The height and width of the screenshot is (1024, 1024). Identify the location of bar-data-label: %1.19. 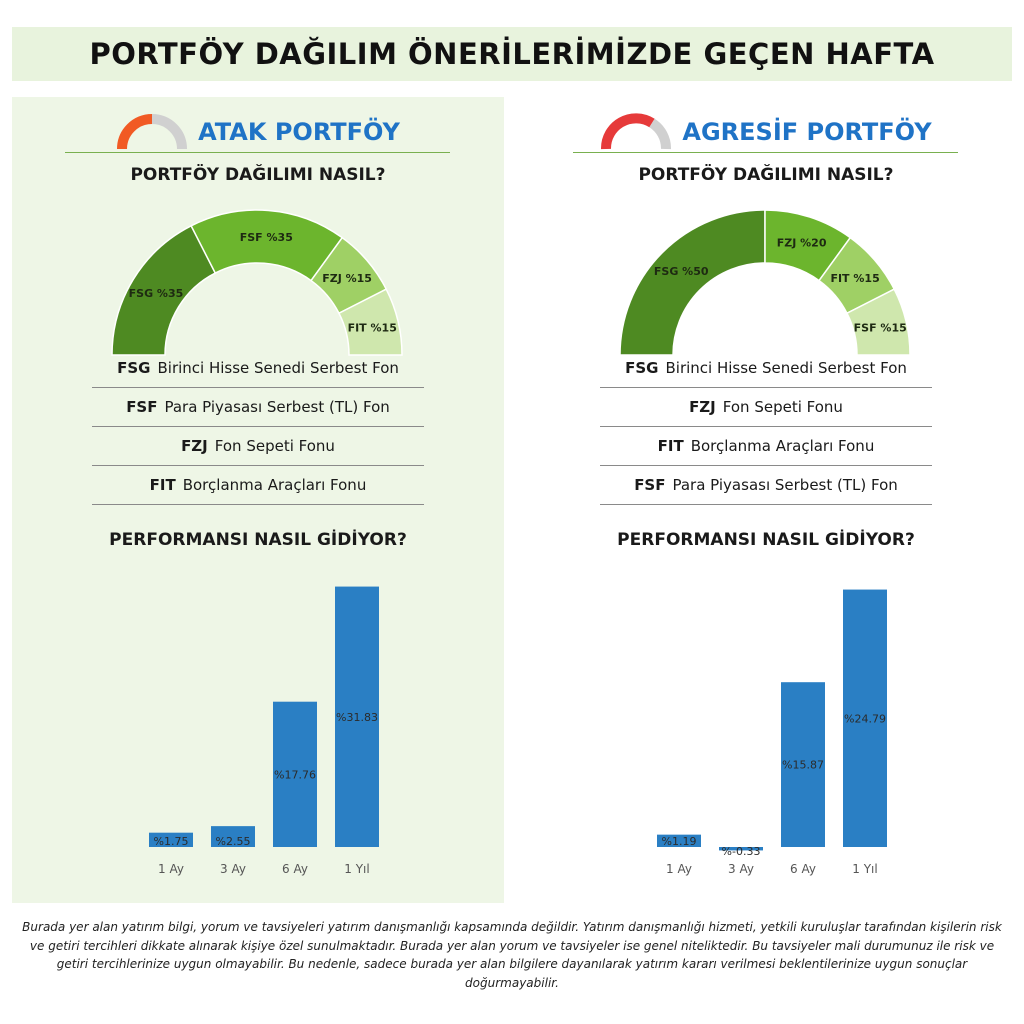
(679, 841).